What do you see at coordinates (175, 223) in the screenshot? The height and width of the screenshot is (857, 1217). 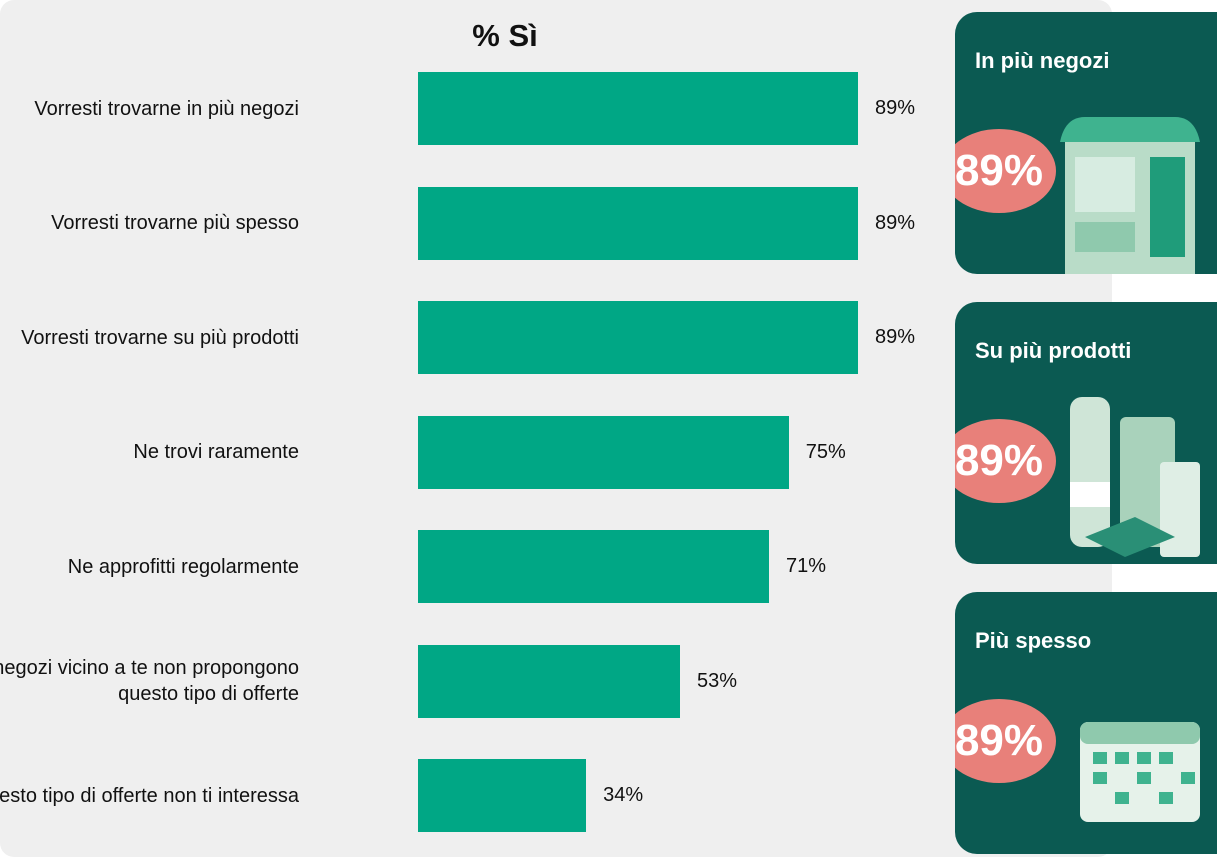 I see `category-label: Vorresti trovarne più spesso` at bounding box center [175, 223].